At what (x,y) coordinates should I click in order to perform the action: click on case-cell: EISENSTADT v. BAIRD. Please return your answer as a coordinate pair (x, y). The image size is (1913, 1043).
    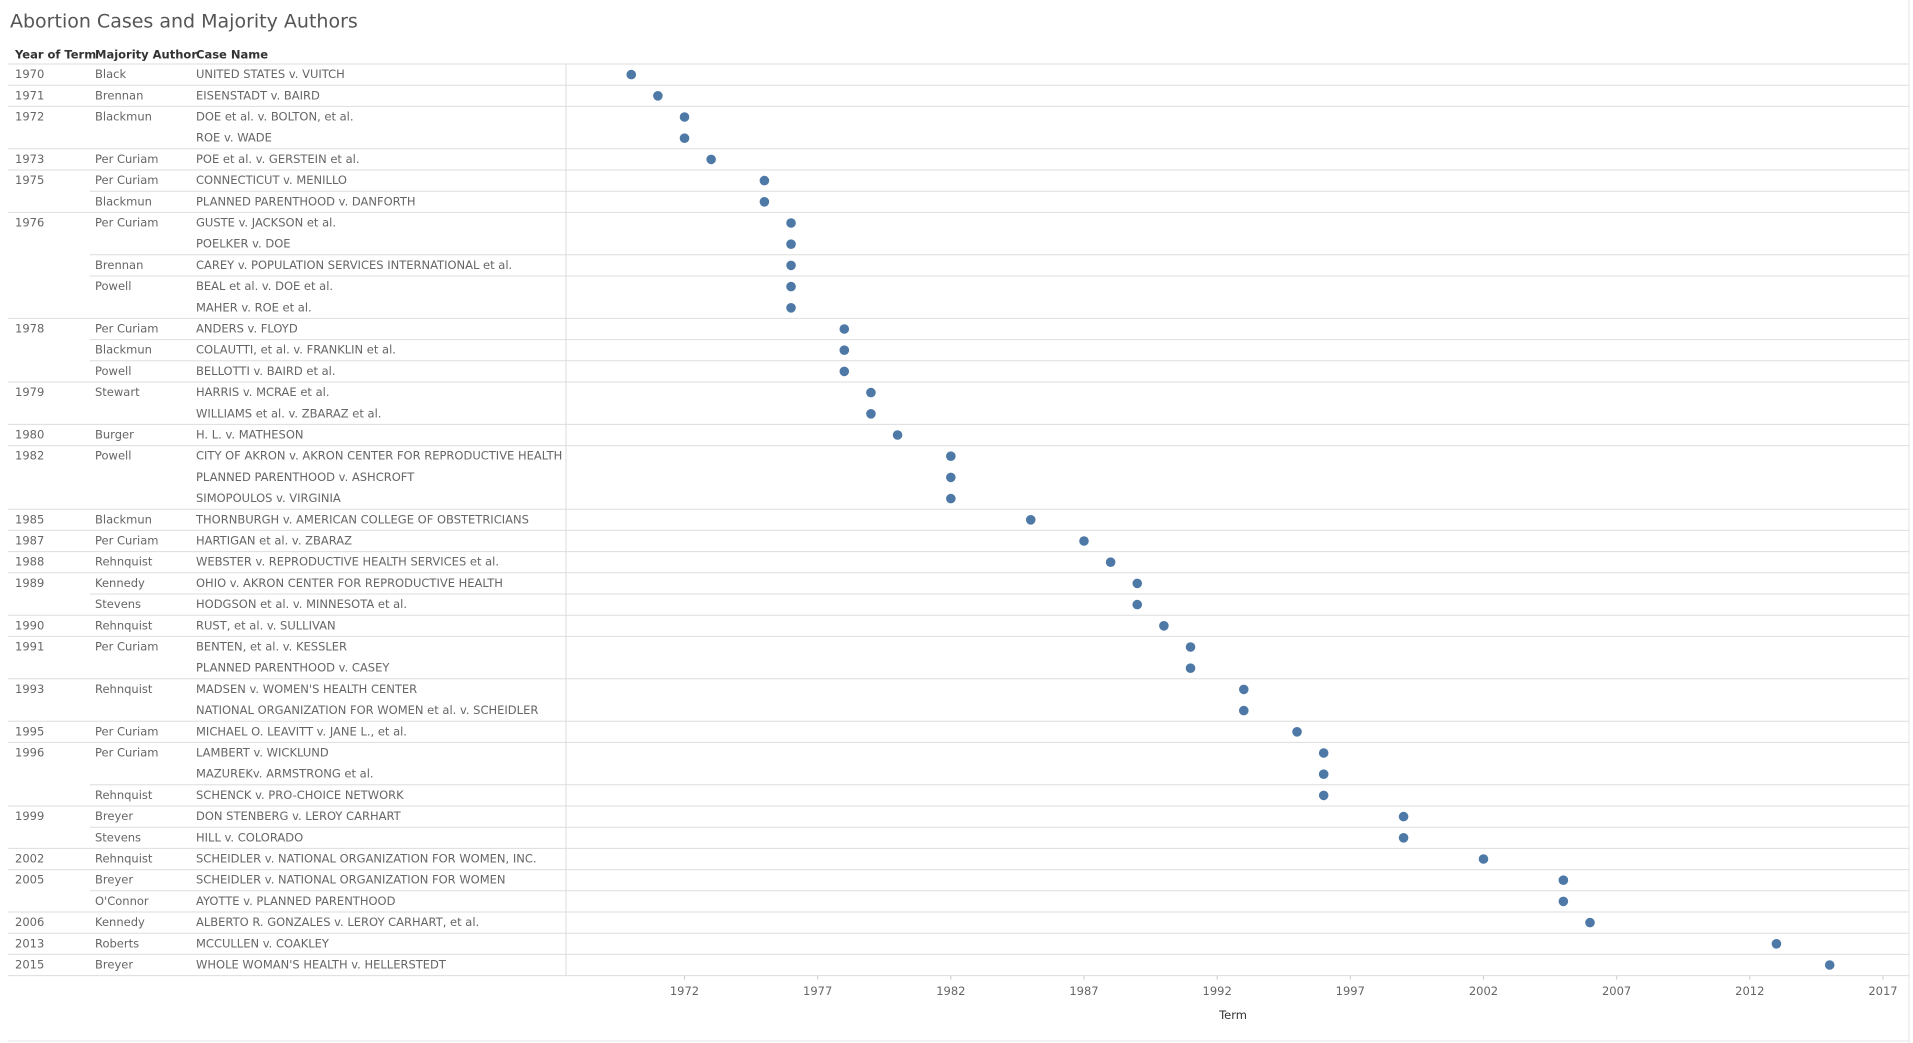
    Looking at the image, I should click on (258, 95).